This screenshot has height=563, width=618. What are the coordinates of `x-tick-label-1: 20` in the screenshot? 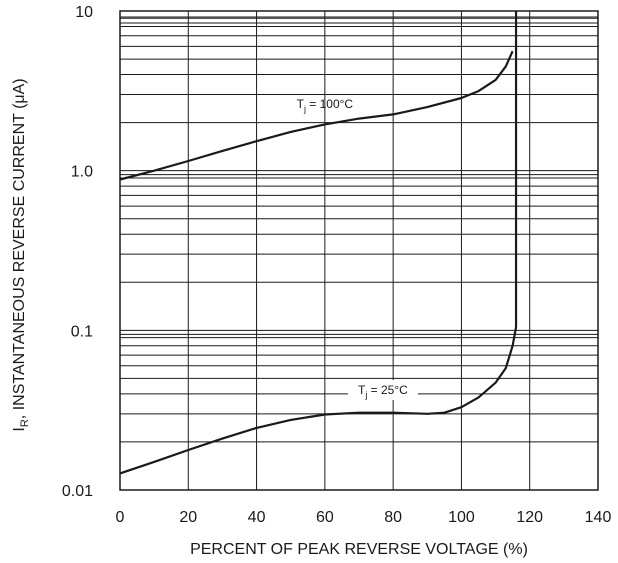 It's located at (188, 517).